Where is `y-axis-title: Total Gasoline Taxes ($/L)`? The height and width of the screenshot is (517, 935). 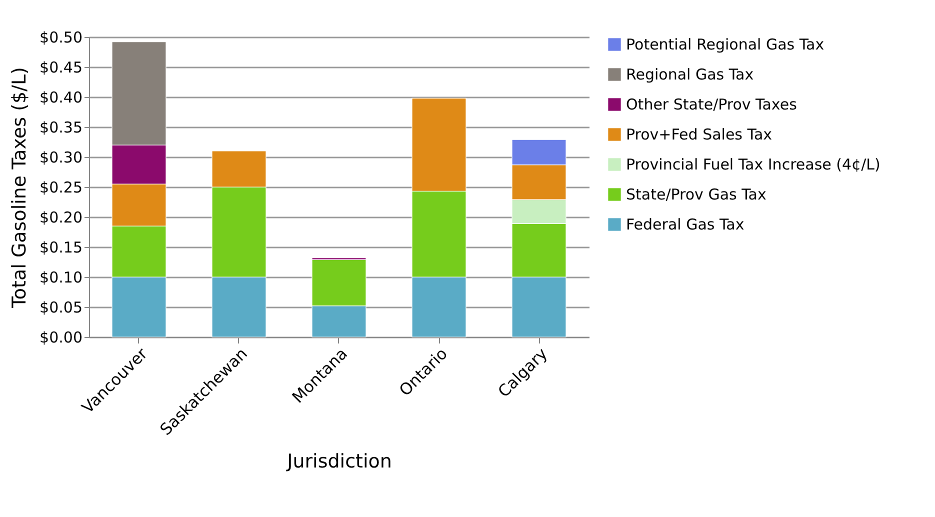 y-axis-title: Total Gasoline Taxes ($/L) is located at coordinates (19, 188).